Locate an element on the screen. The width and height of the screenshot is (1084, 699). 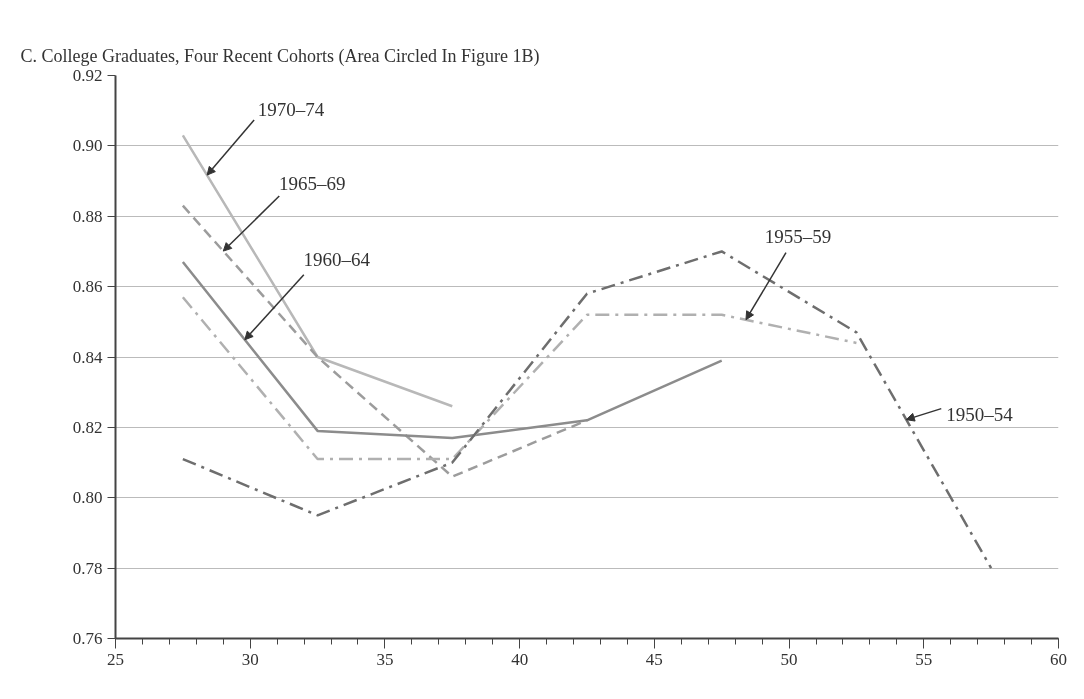
x-tick-label: 40 is located at coordinates (520, 659).